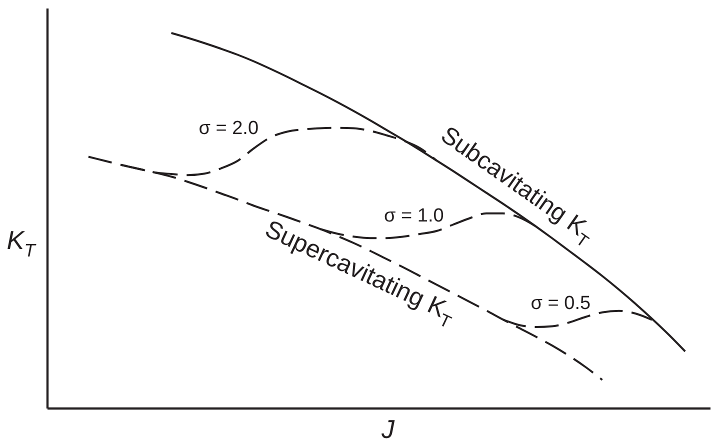 This screenshot has width=713, height=443. I want to click on series-label: σ = 2.0, so click(228, 129).